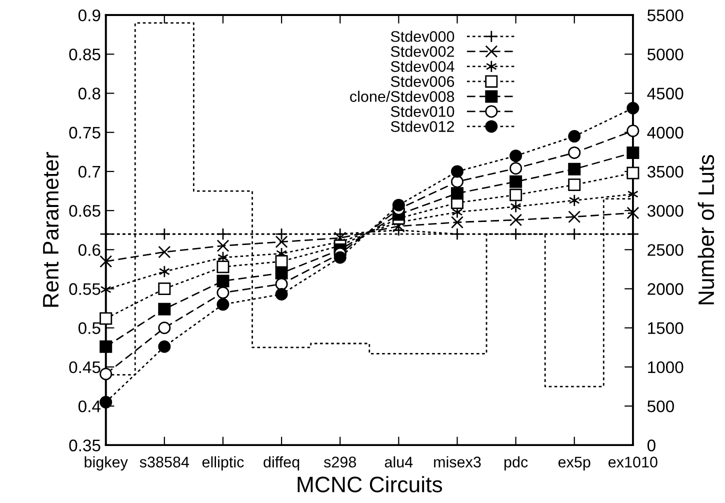 This screenshot has width=725, height=503. What do you see at coordinates (516, 463) in the screenshot?
I see `x-tick-label: pdc` at bounding box center [516, 463].